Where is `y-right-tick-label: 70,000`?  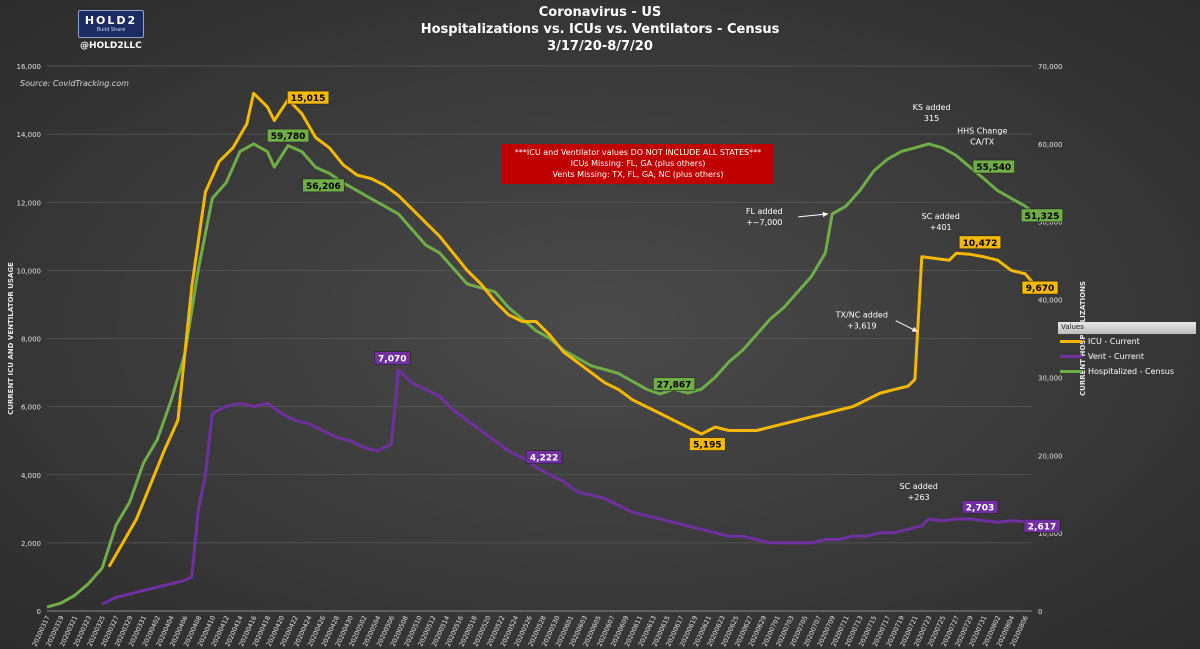 y-right-tick-label: 70,000 is located at coordinates (1050, 67).